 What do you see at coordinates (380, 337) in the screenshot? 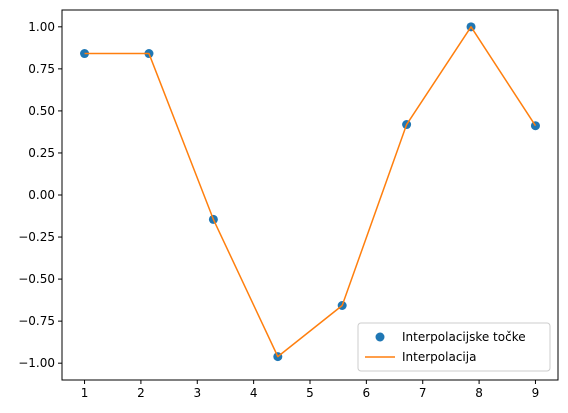
I see `legend-marker-scatter` at bounding box center [380, 337].